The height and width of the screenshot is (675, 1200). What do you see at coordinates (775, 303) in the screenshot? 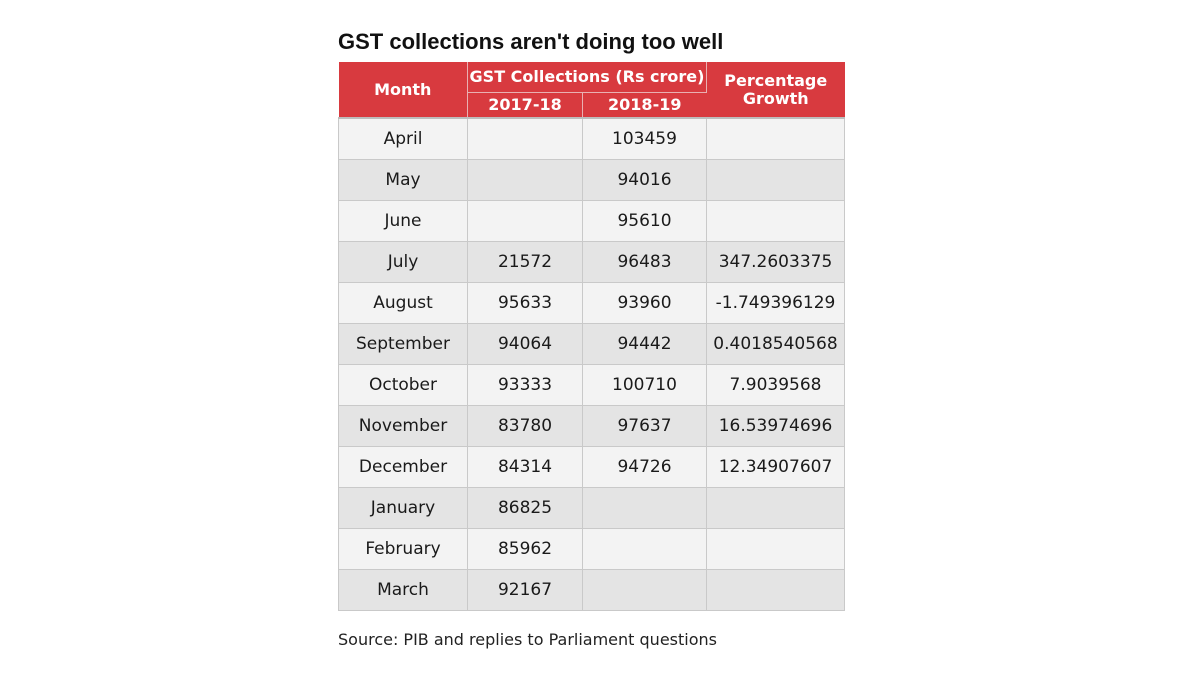
I see `cell-percentage-growth: -1.749396129` at bounding box center [775, 303].